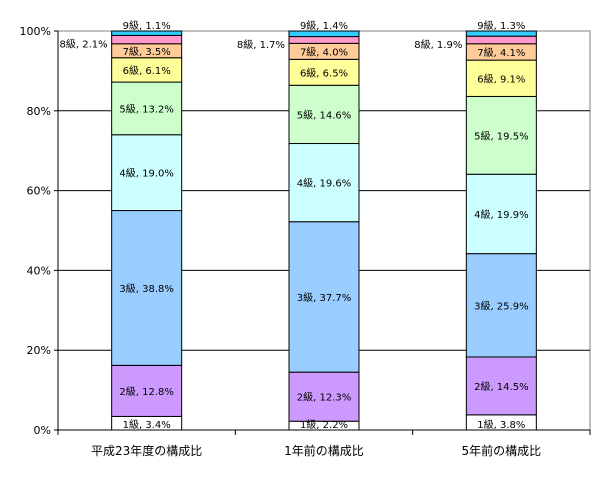  I want to click on segment-label: 8級, 2.1%, so click(84, 44).